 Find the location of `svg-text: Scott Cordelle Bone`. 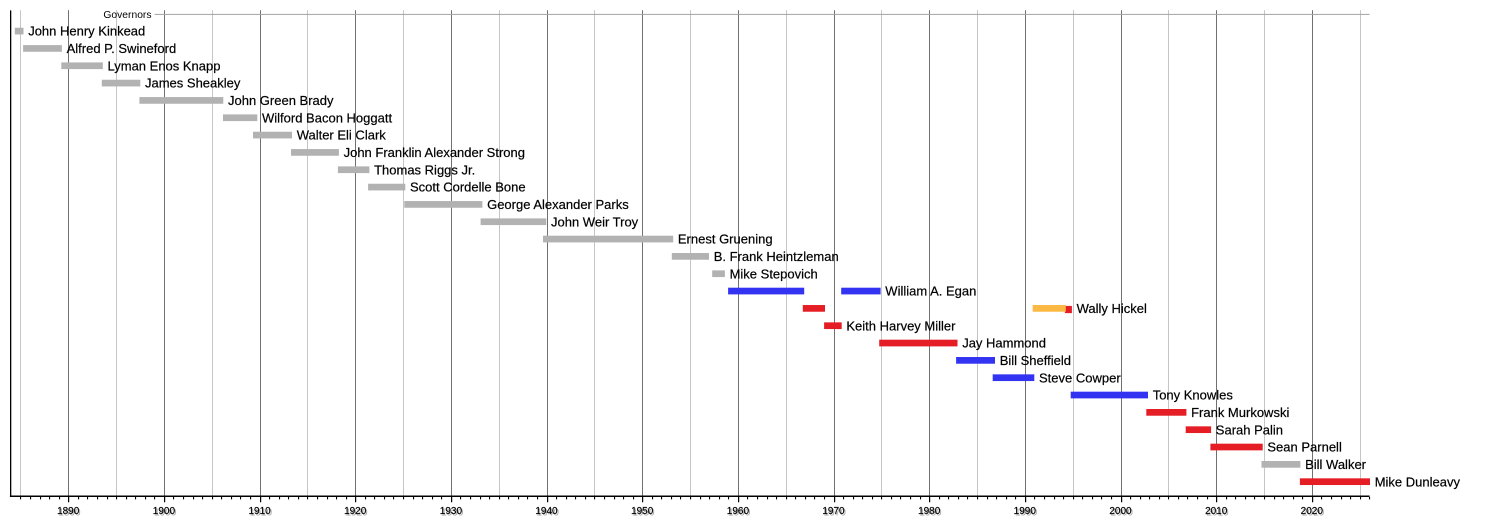

svg-text: Scott Cordelle Bone is located at coordinates (468, 187).